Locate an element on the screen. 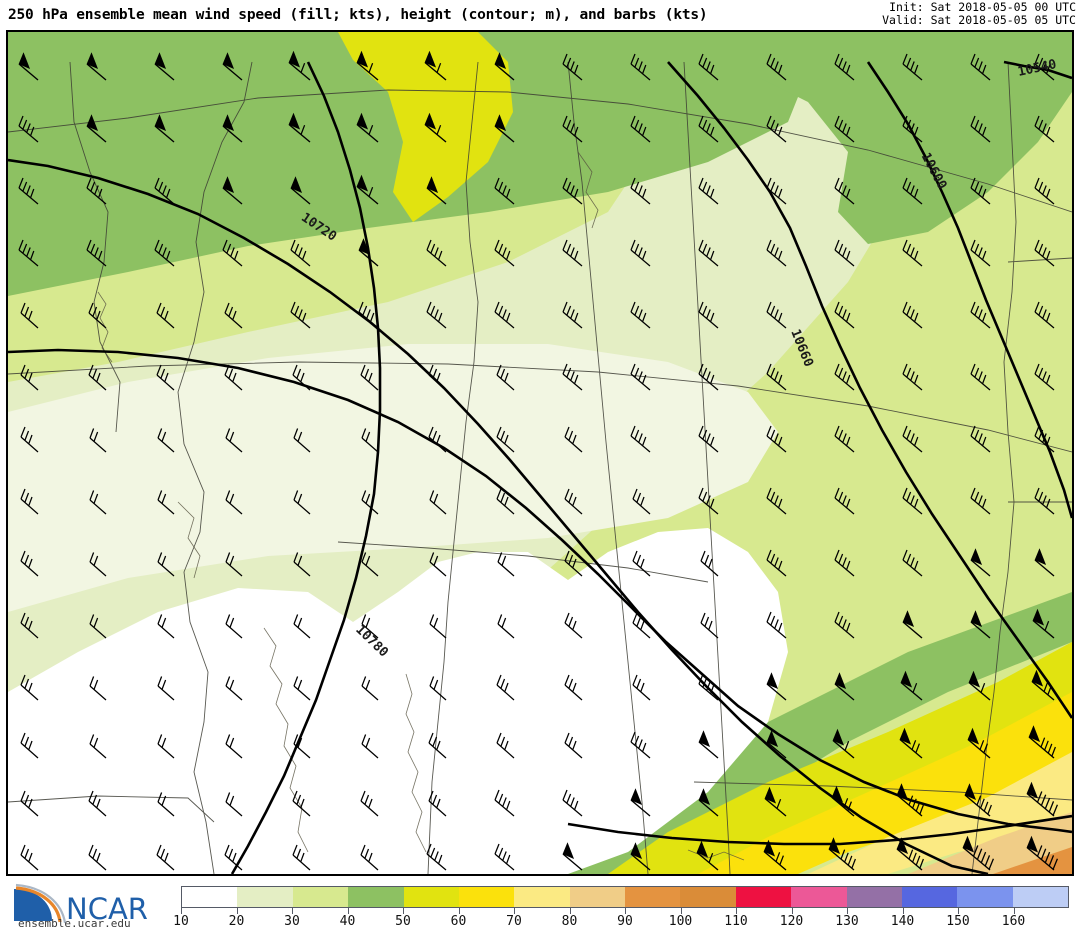  colorbar-tick-label: 150 is located at coordinates (958, 921).